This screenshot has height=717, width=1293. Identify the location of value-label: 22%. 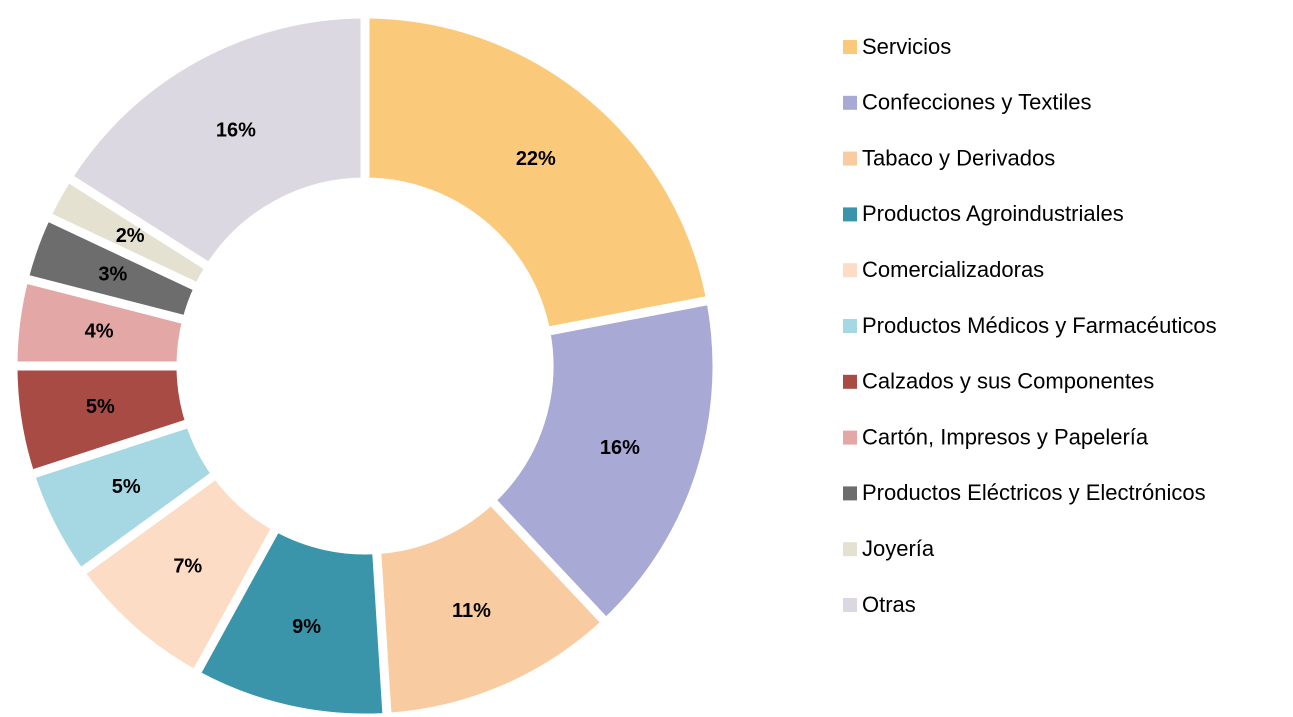
(536, 159).